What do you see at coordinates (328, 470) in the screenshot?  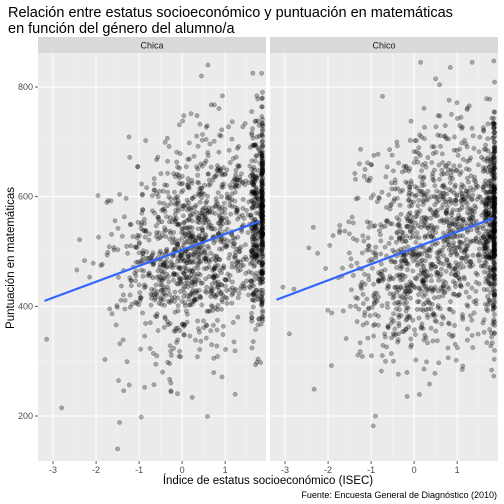 I see `x-tick-label: -2` at bounding box center [328, 470].